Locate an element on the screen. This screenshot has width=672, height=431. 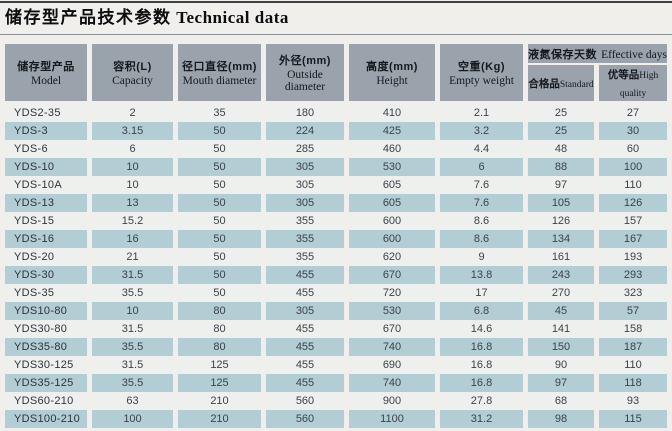
value-cell: 180 is located at coordinates (305, 113).